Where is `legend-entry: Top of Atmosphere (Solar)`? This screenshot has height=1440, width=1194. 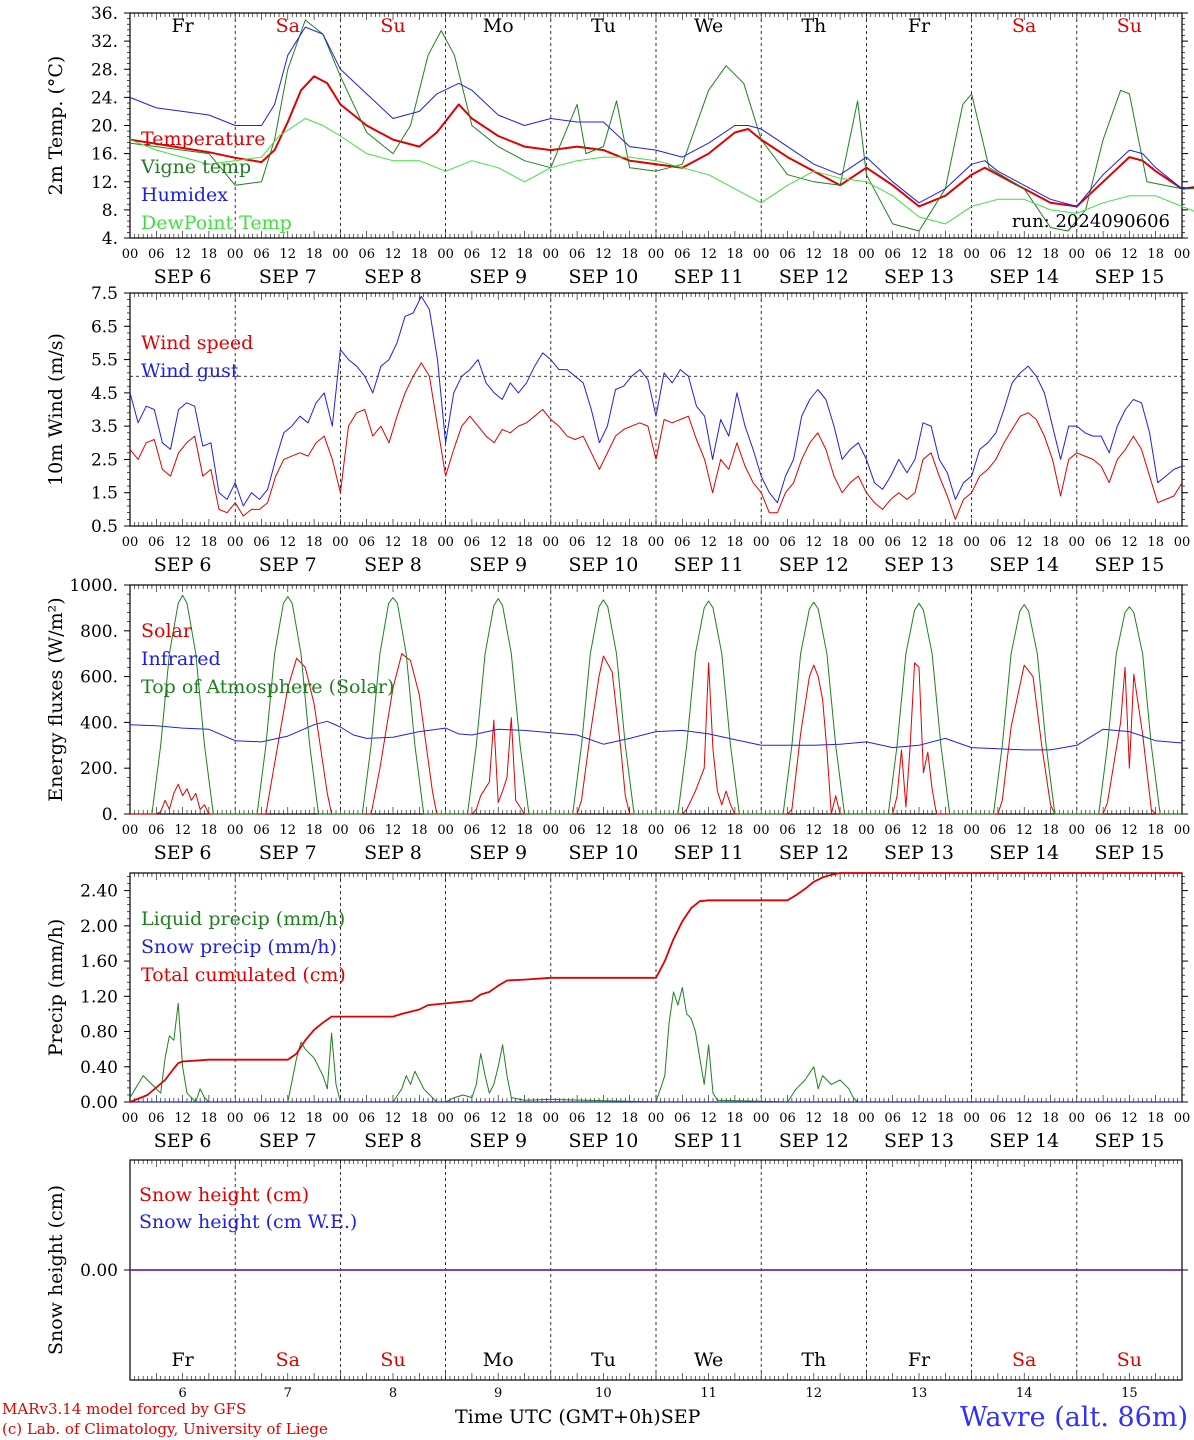
legend-entry: Top of Atmosphere (Solar) is located at coordinates (267, 687).